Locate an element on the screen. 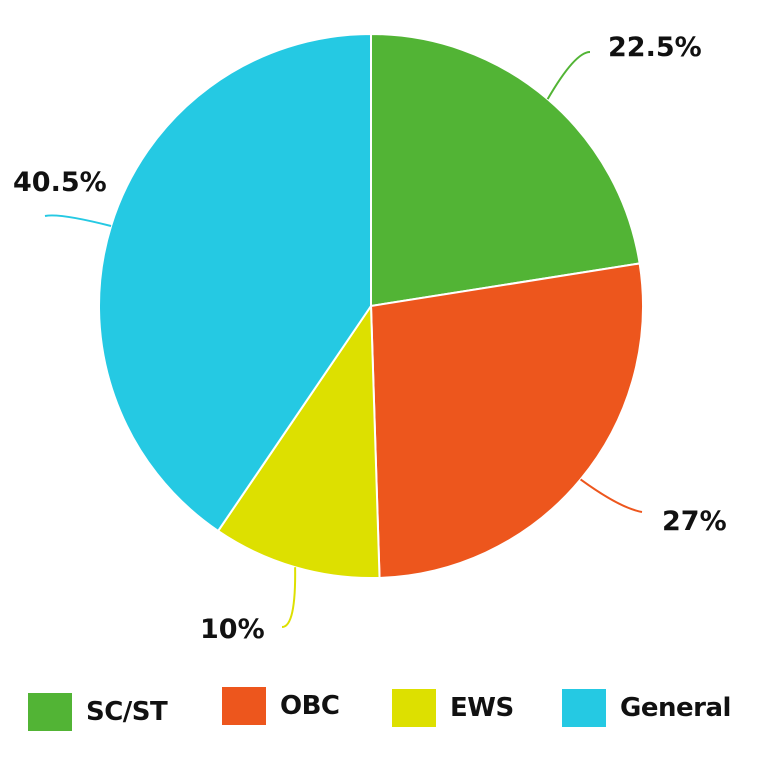 This screenshot has height=768, width=768. legend-swatch-ews is located at coordinates (414, 708).